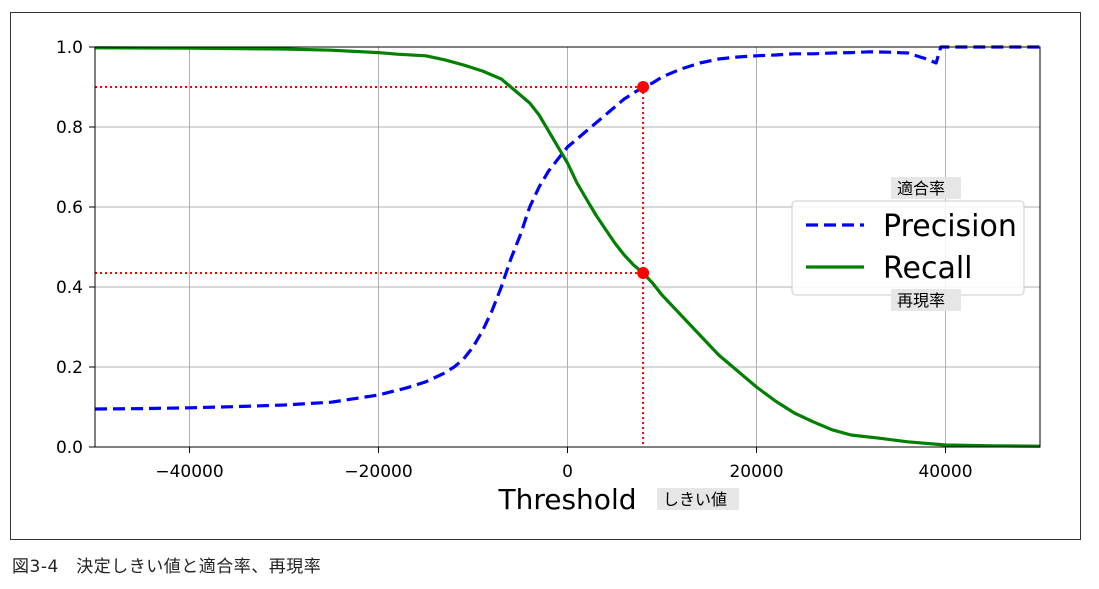  Describe the element at coordinates (695, 499) in the screenshot. I see `x-axis-label-note-text: しきい値` at that location.